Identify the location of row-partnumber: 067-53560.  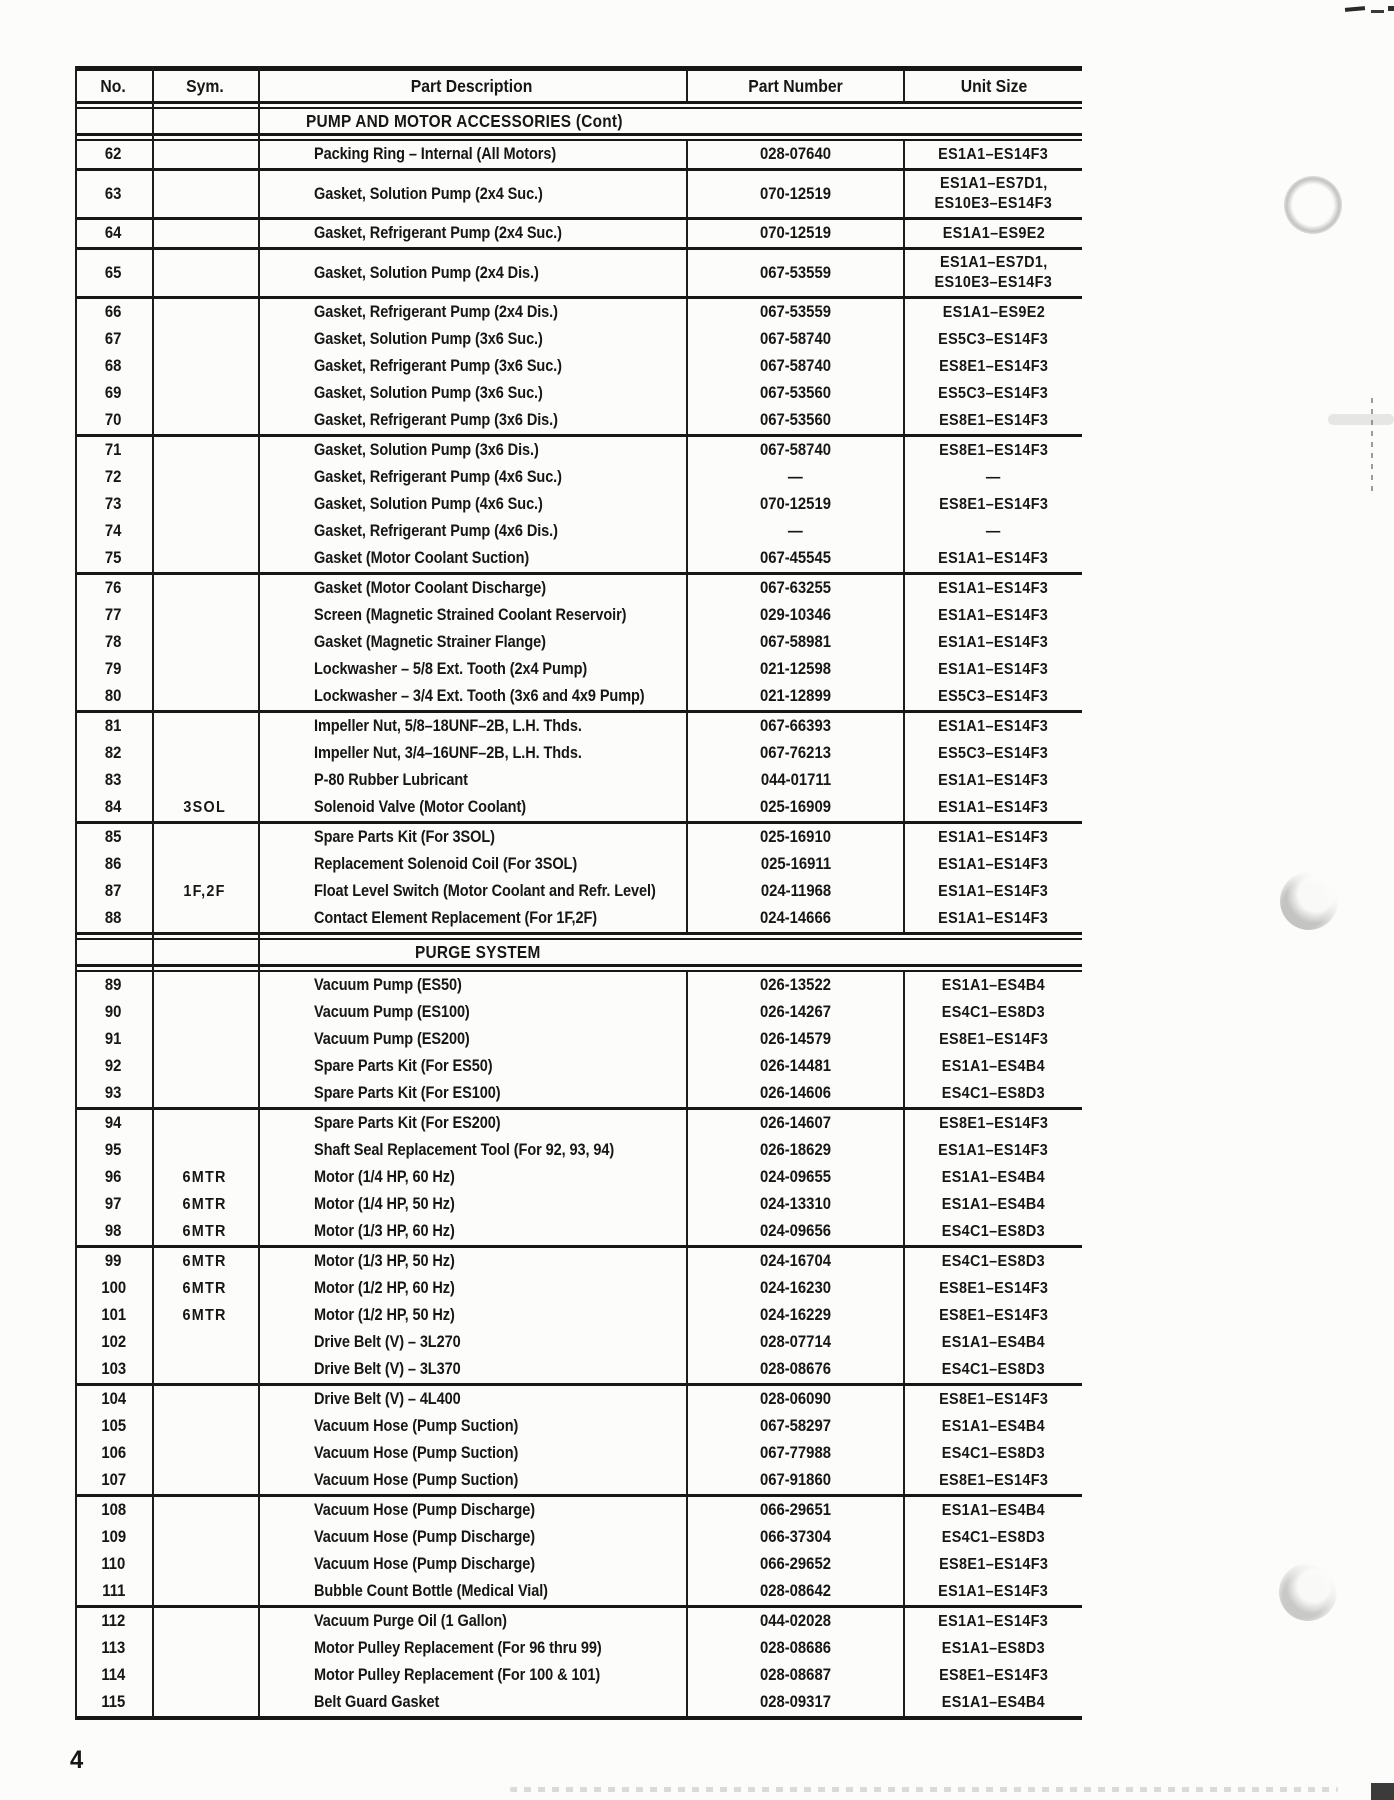
(795, 393).